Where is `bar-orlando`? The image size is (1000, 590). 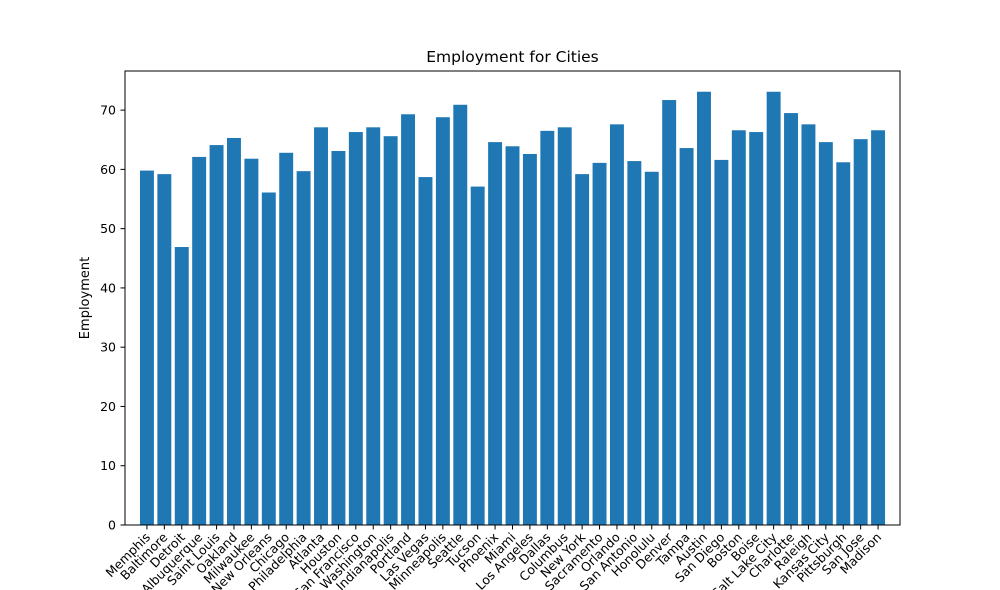
bar-orlando is located at coordinates (616, 324).